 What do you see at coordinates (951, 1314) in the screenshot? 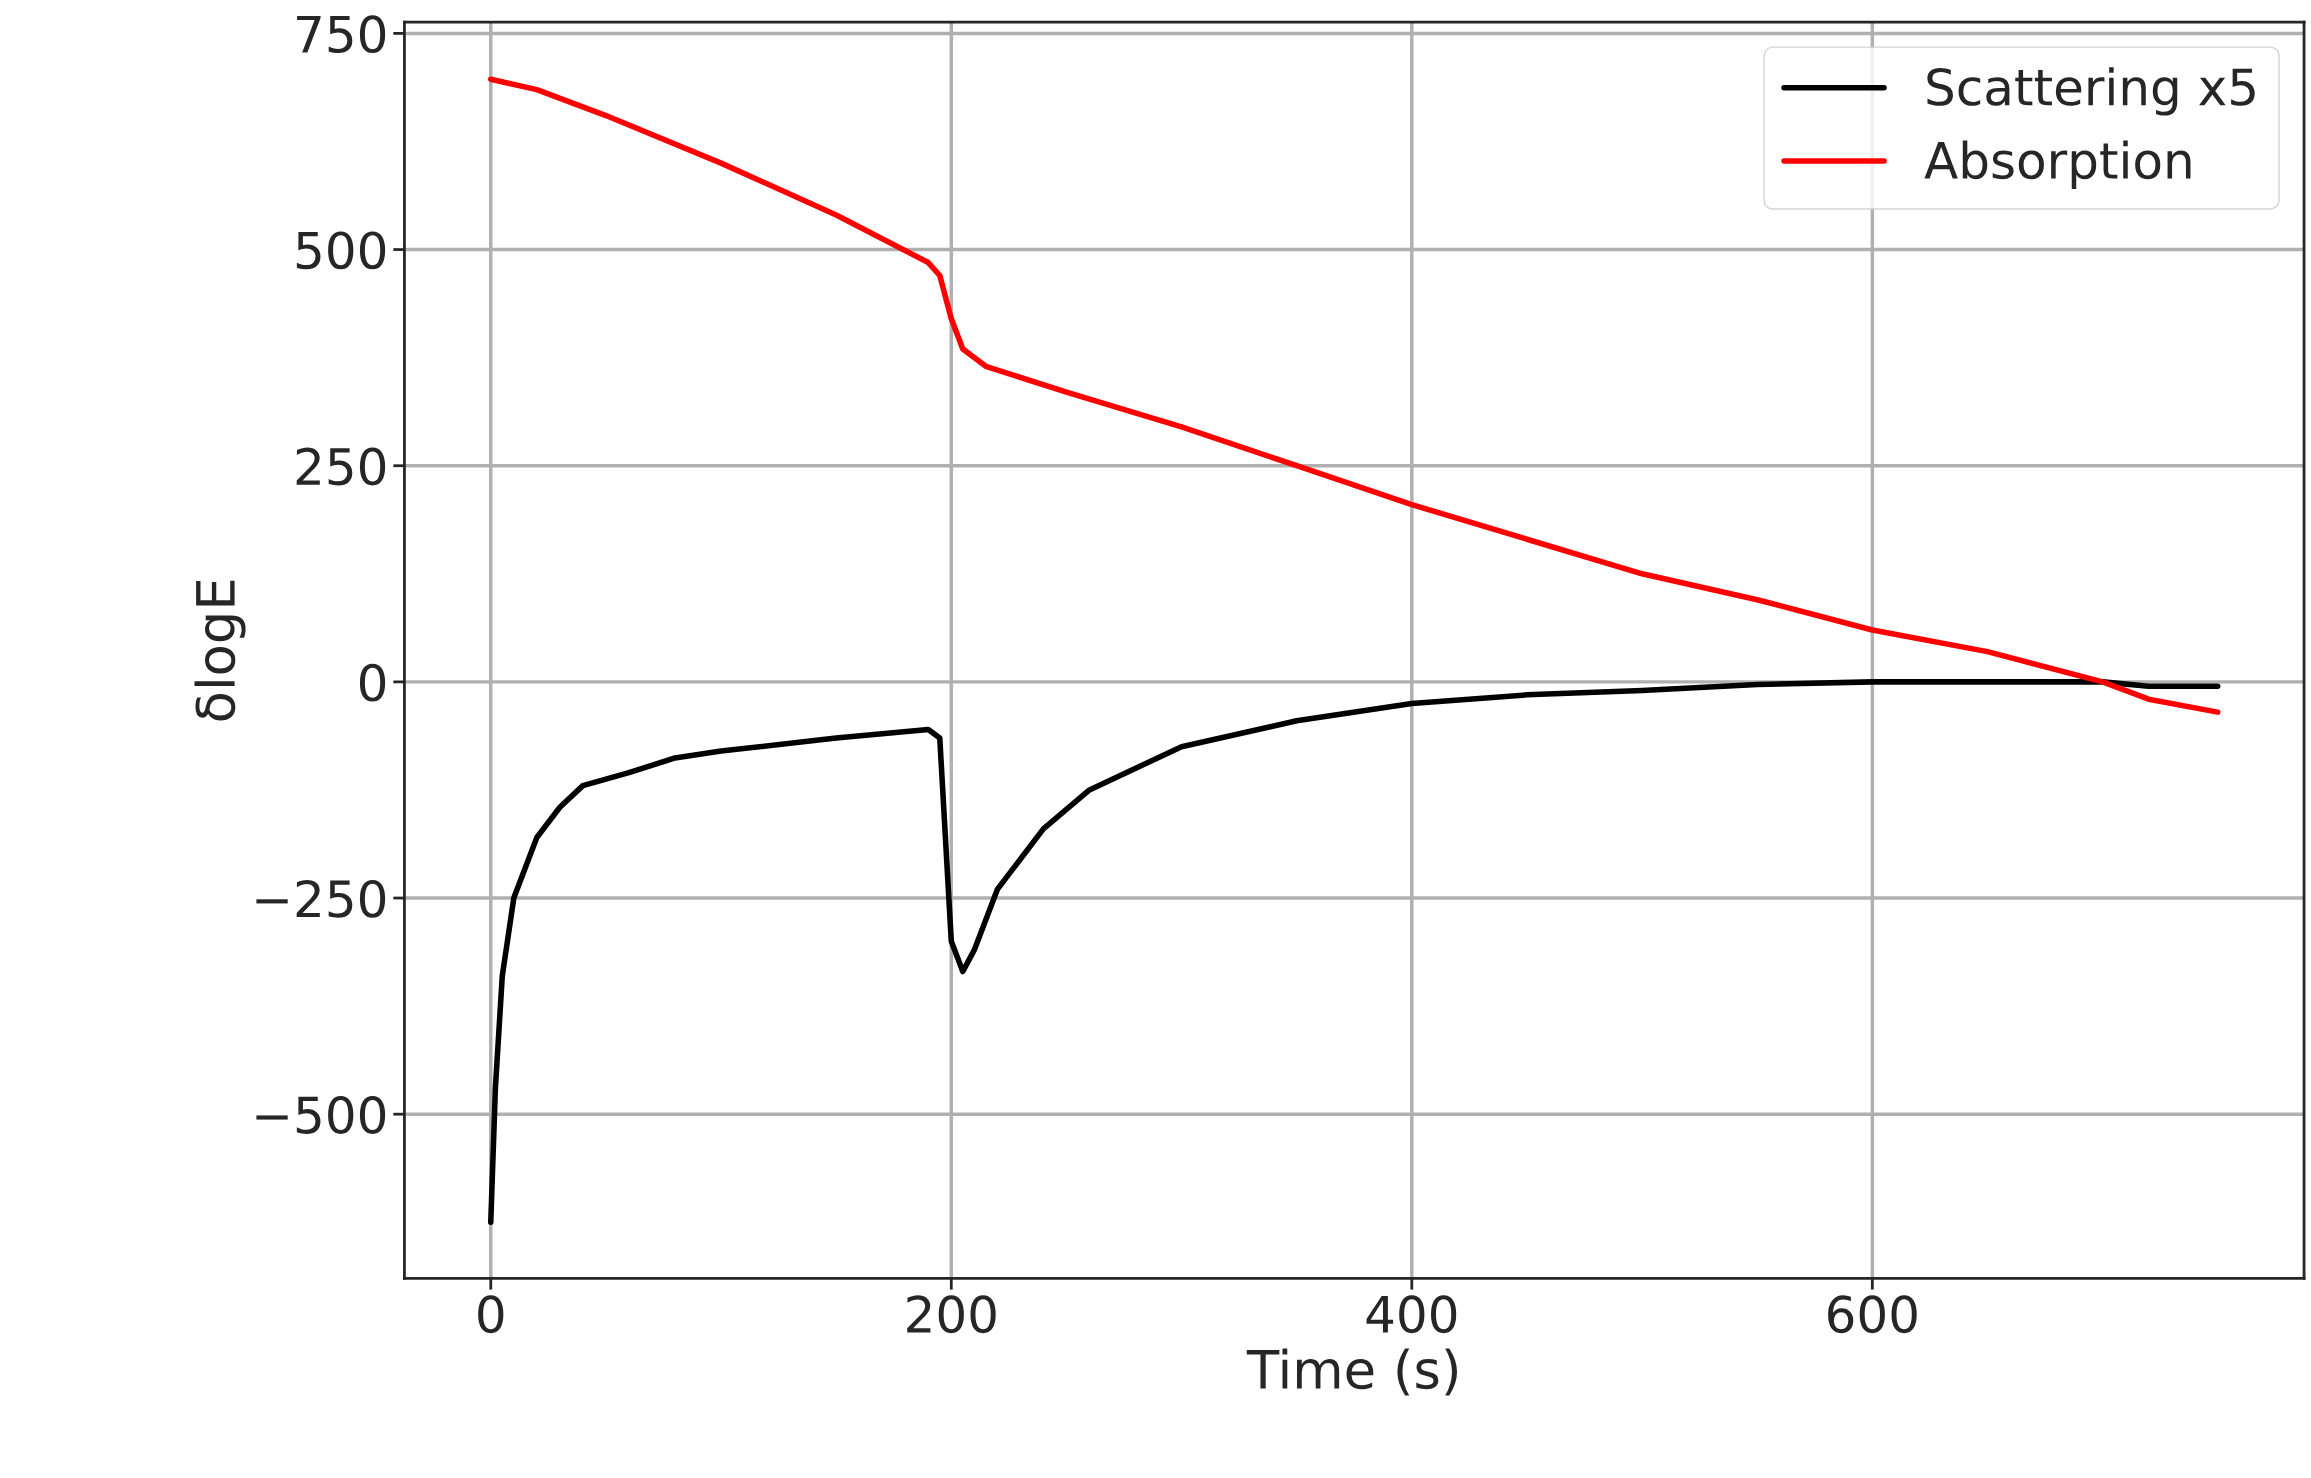
I see `x-tick-label: 200` at bounding box center [951, 1314].